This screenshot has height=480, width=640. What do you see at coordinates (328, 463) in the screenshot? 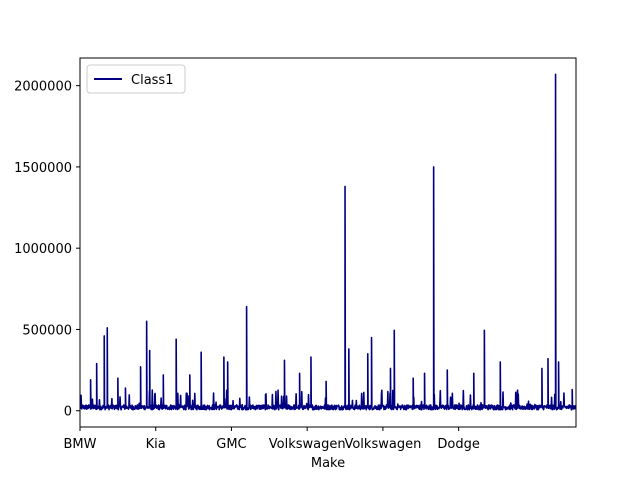
I see `x-axis-label: Make` at bounding box center [328, 463].